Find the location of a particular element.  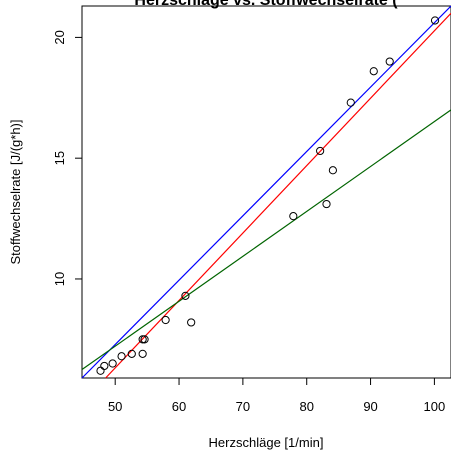

y-axis-label: Stoffwechselrate [J/(g*h)] is located at coordinates (15, 192).